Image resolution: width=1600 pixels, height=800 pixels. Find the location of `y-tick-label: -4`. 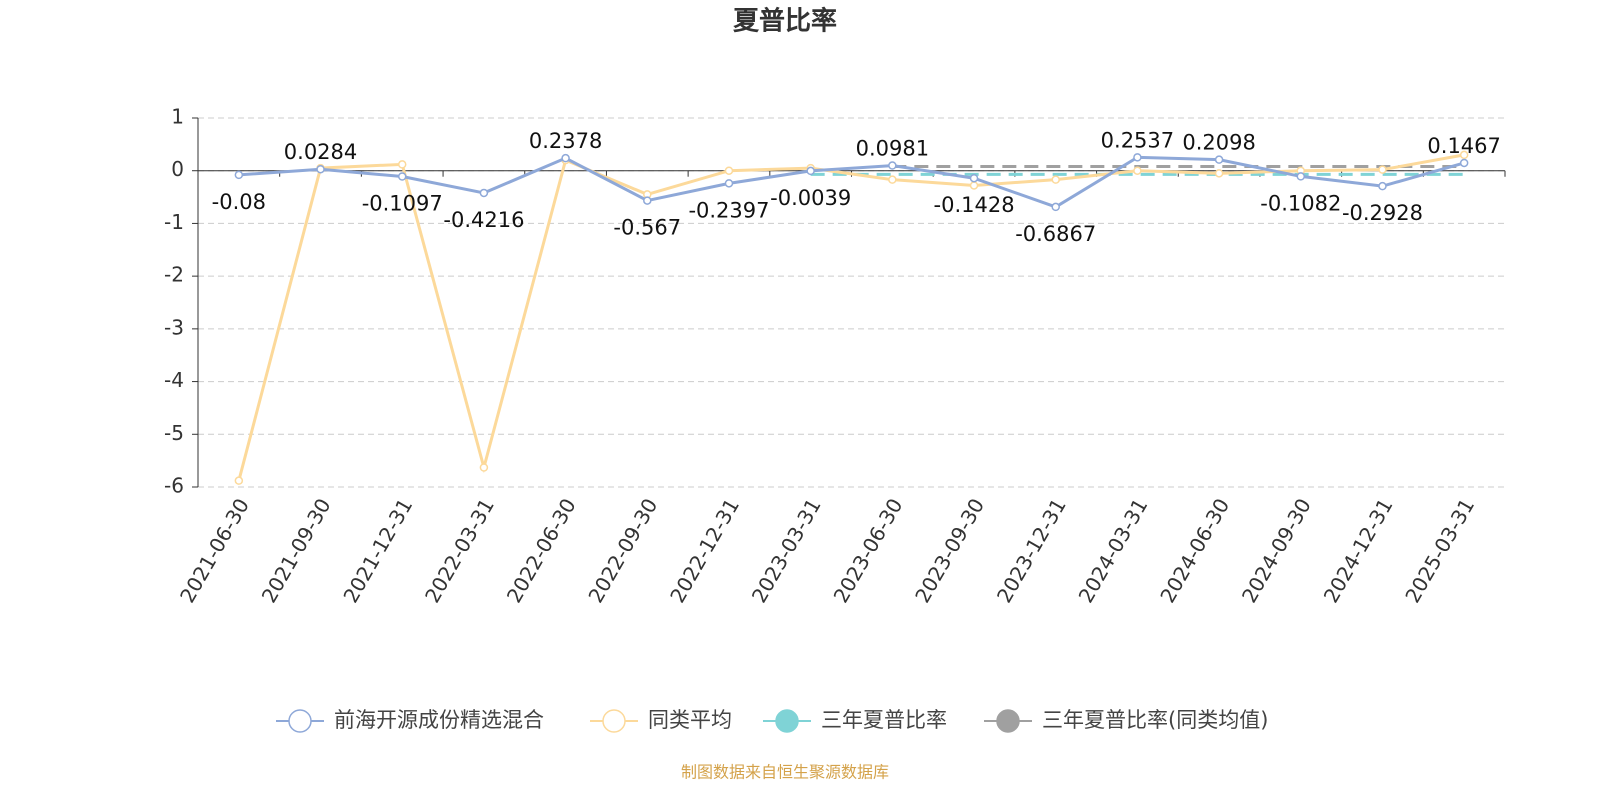

y-tick-label: -4 is located at coordinates (174, 380).